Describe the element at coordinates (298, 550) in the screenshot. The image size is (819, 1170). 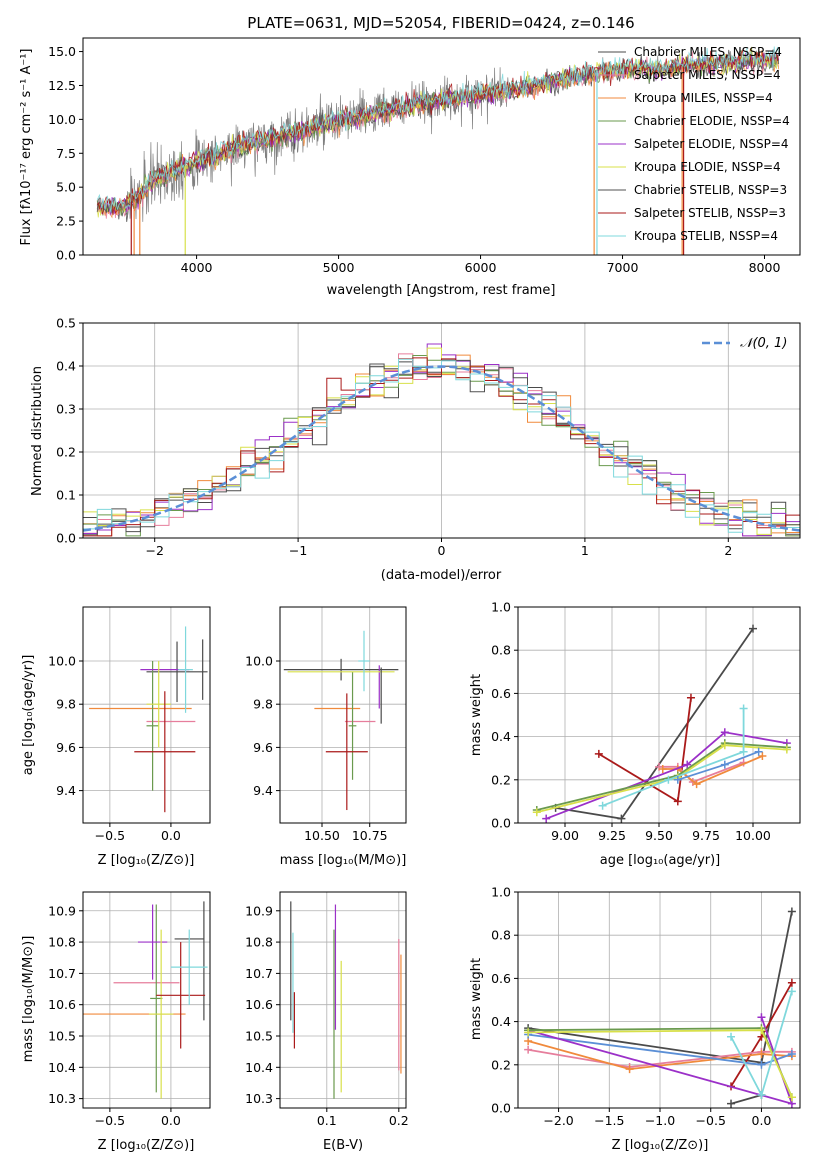
I see `residuals-xtick-label: −1` at that location.